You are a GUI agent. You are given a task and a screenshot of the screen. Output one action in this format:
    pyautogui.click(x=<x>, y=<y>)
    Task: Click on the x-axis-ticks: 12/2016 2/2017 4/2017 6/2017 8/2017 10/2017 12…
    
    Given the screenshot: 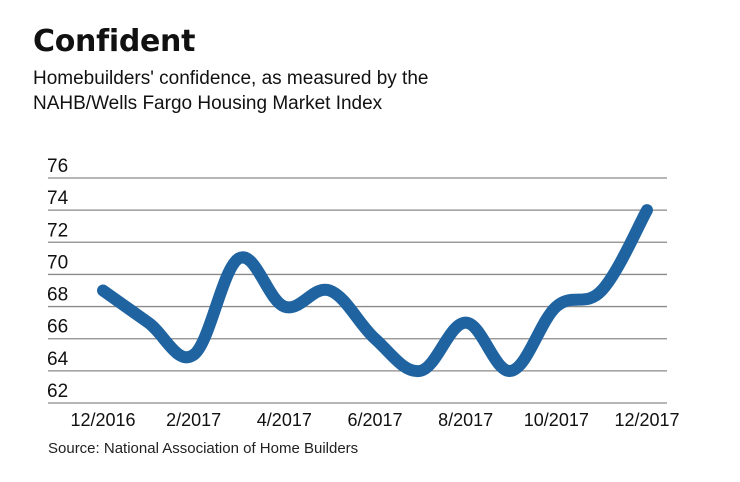 What is the action you would take?
    pyautogui.click(x=374, y=420)
    